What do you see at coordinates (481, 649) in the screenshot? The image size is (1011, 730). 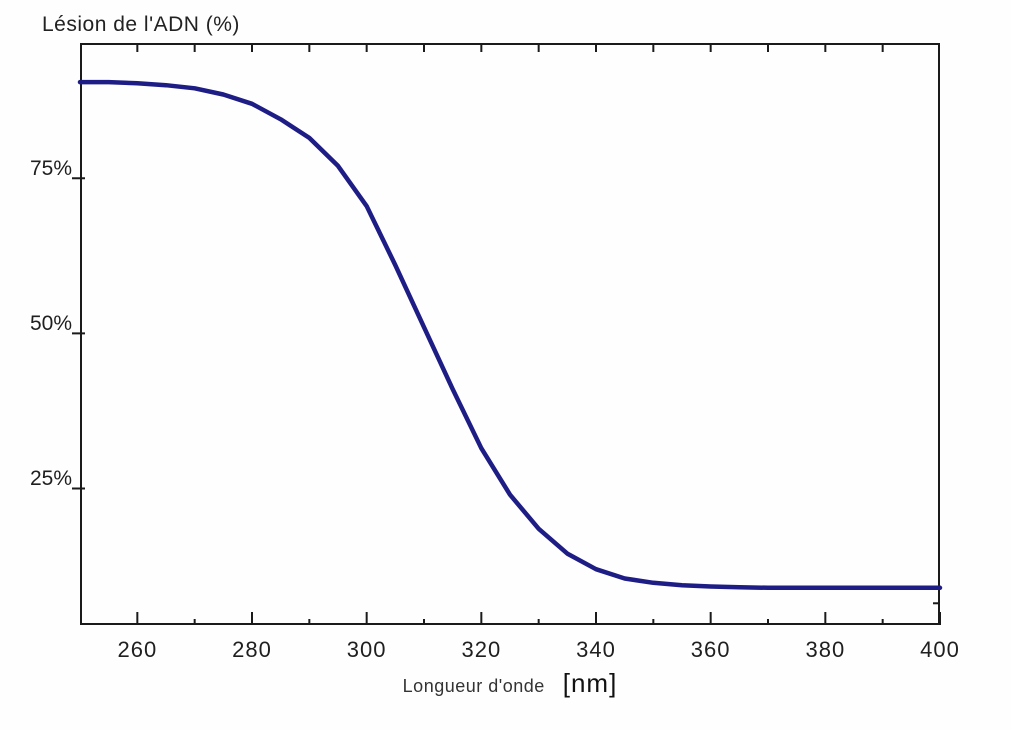 I see `x-tick-label: 320` at bounding box center [481, 649].